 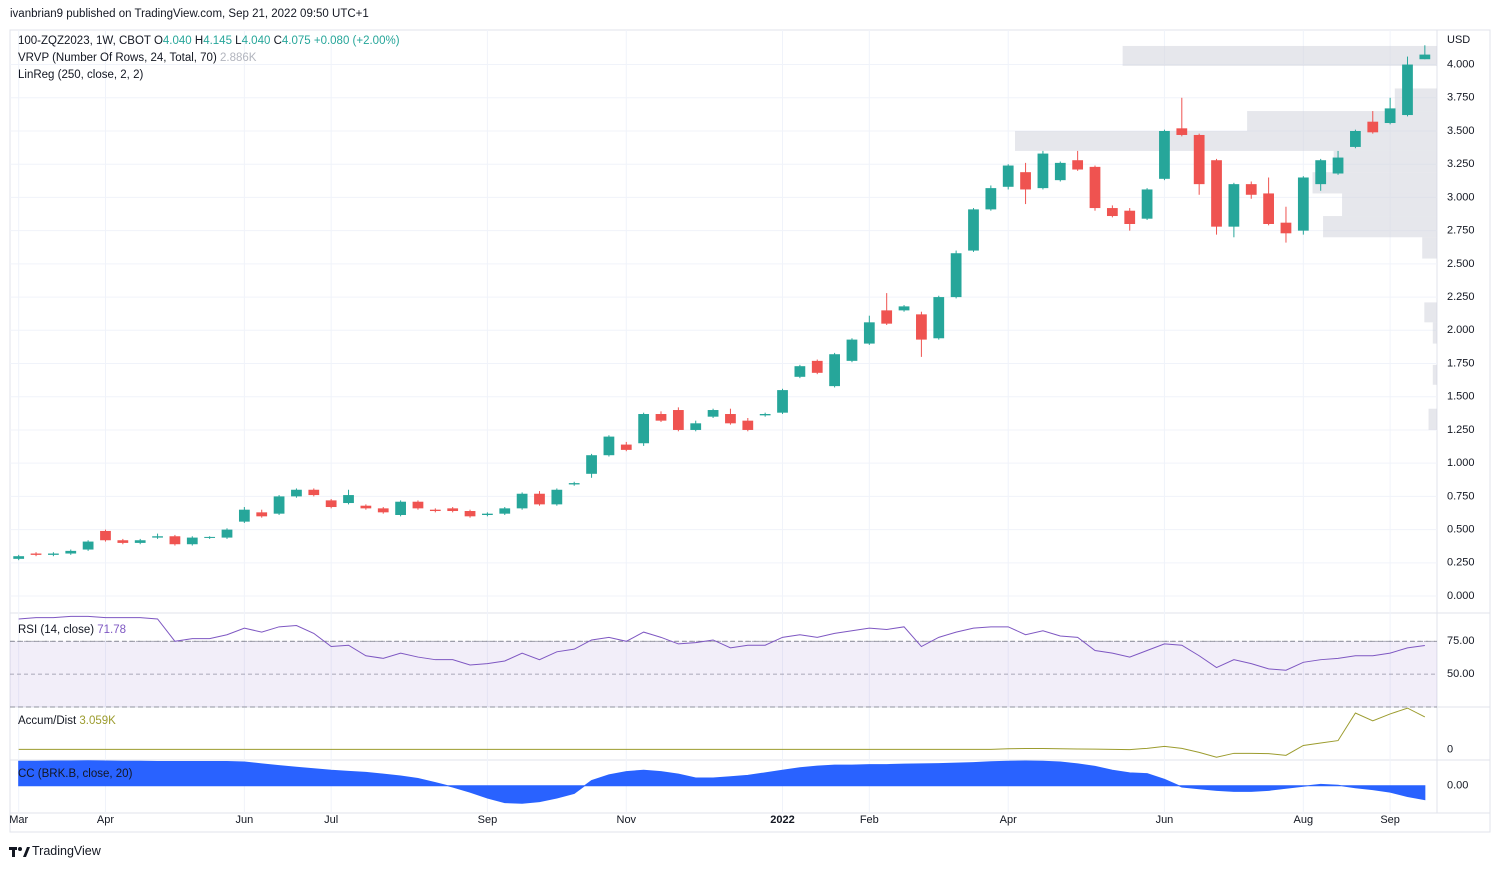 What do you see at coordinates (1461, 596) in the screenshot?
I see `y-tick-label: 0.000` at bounding box center [1461, 596].